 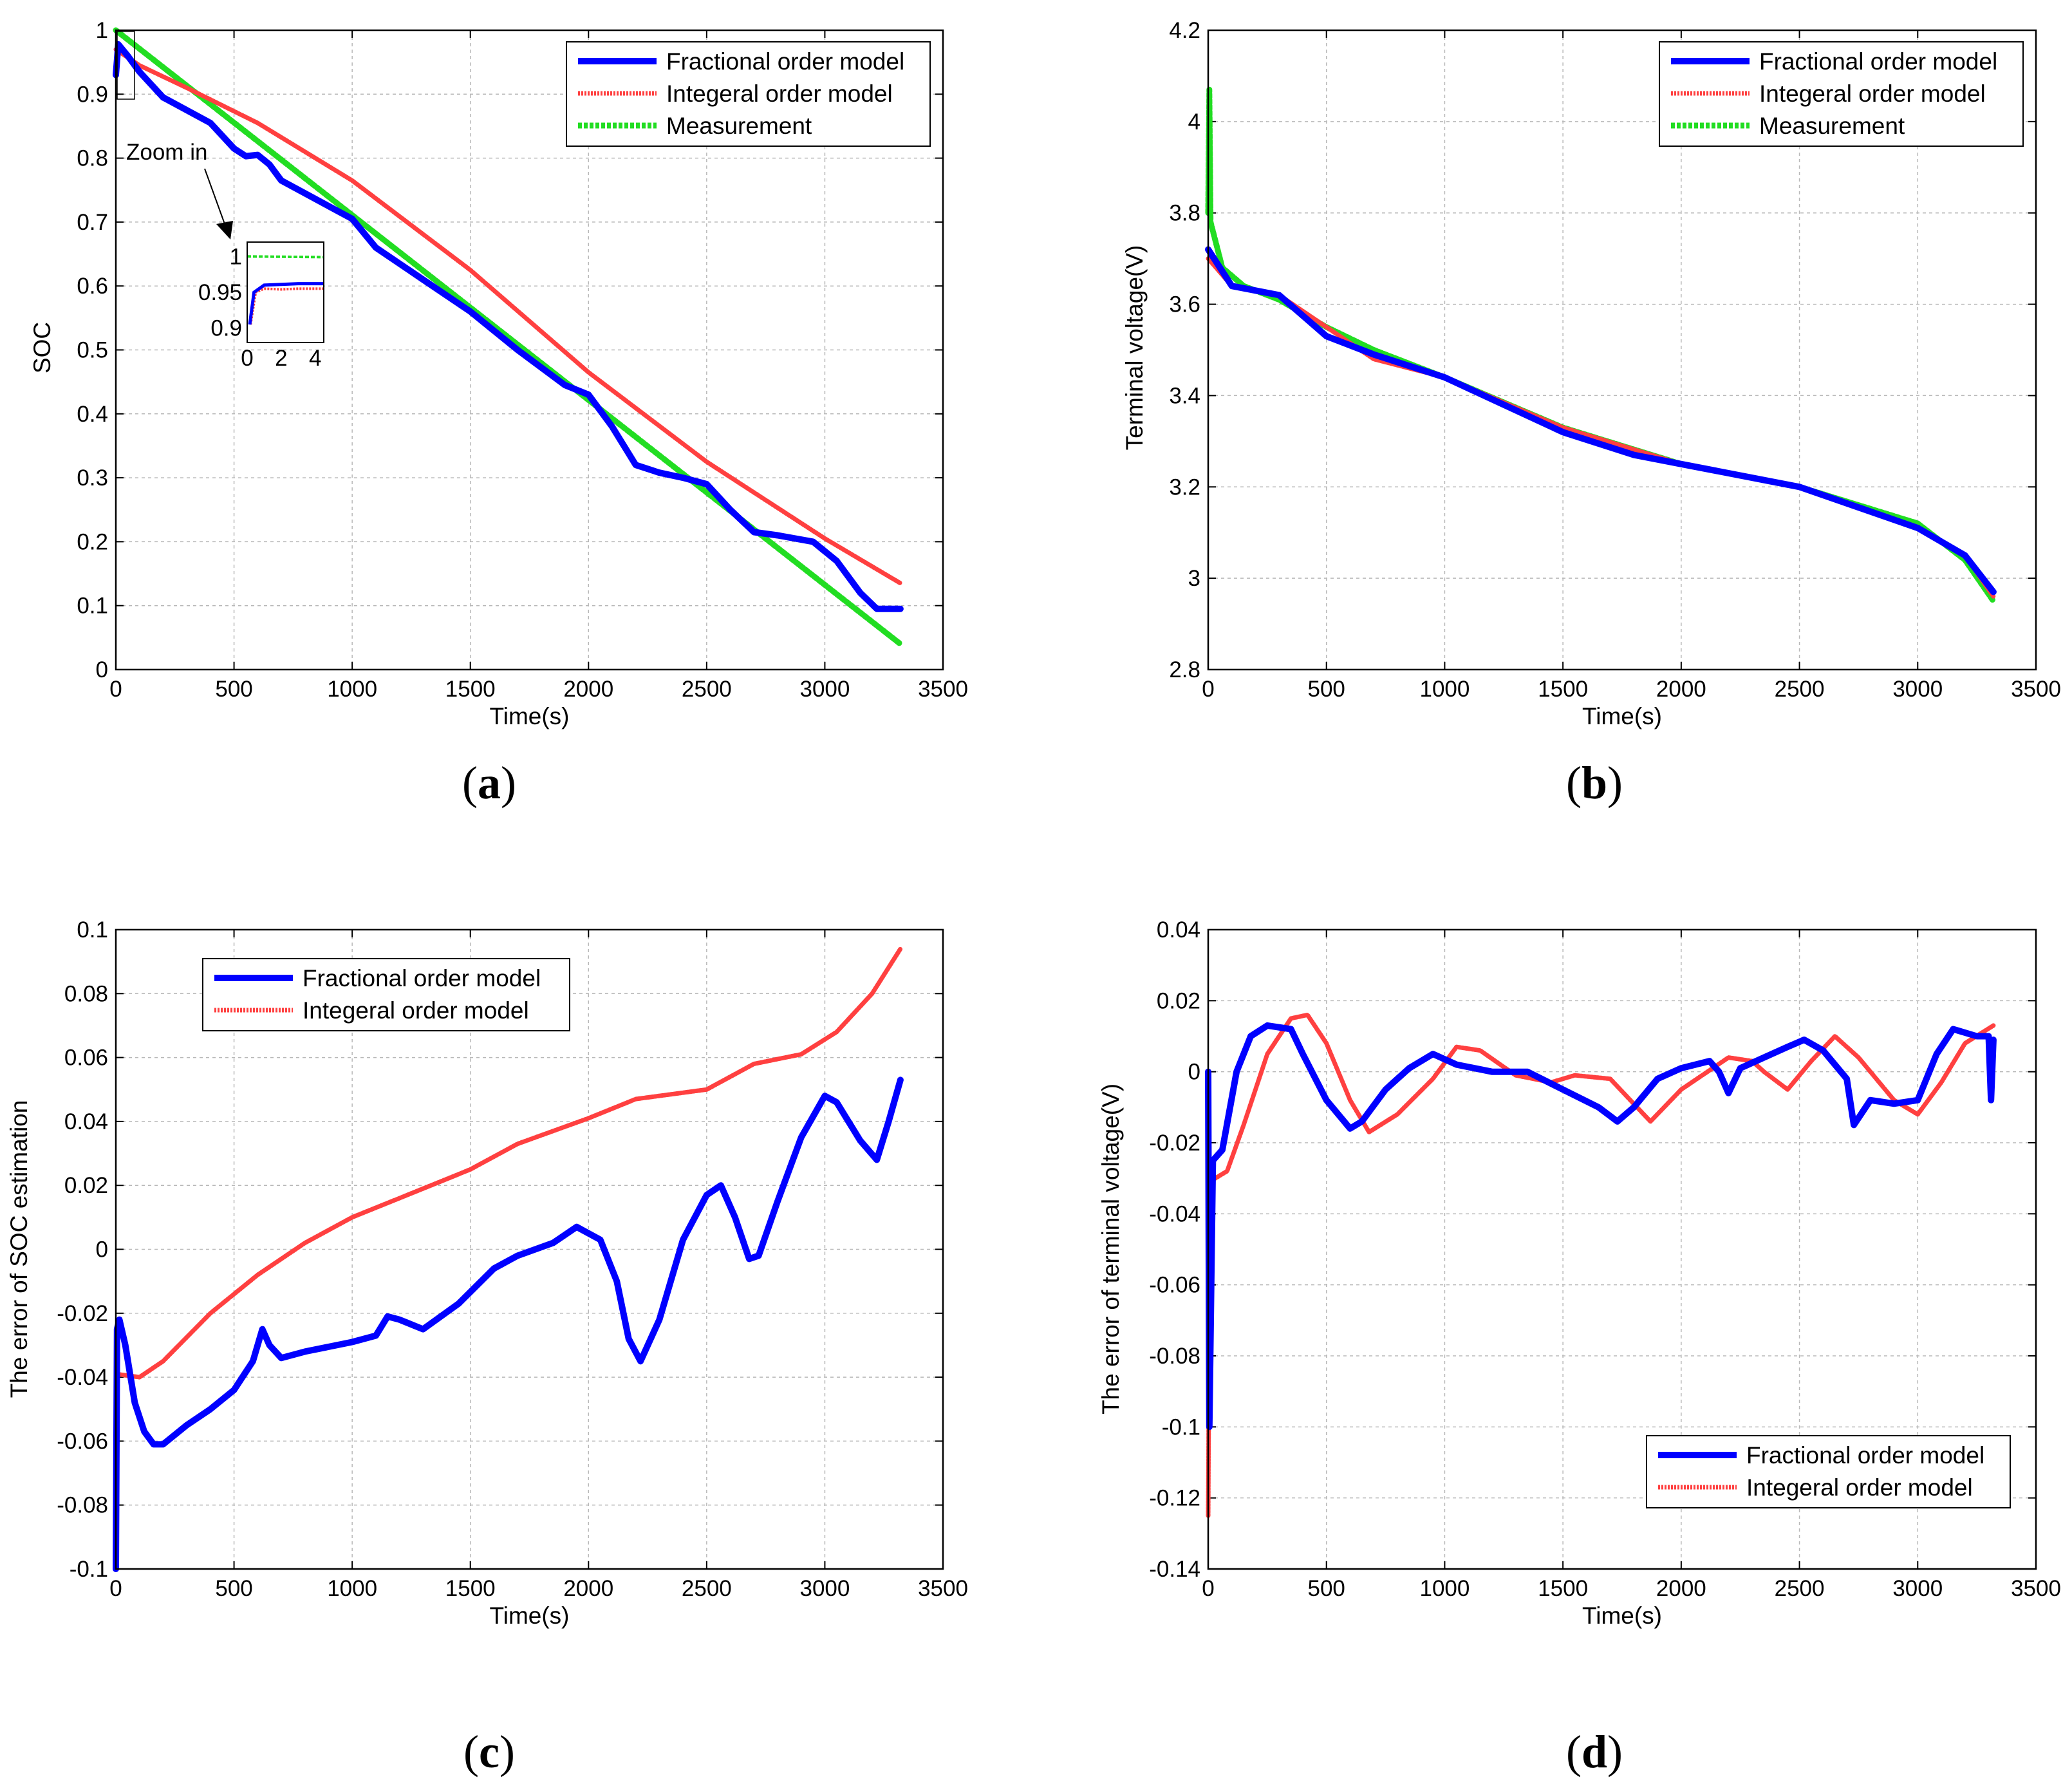 What do you see at coordinates (92, 286) in the screenshot?
I see `y-tick-label: 0.6` at bounding box center [92, 286].